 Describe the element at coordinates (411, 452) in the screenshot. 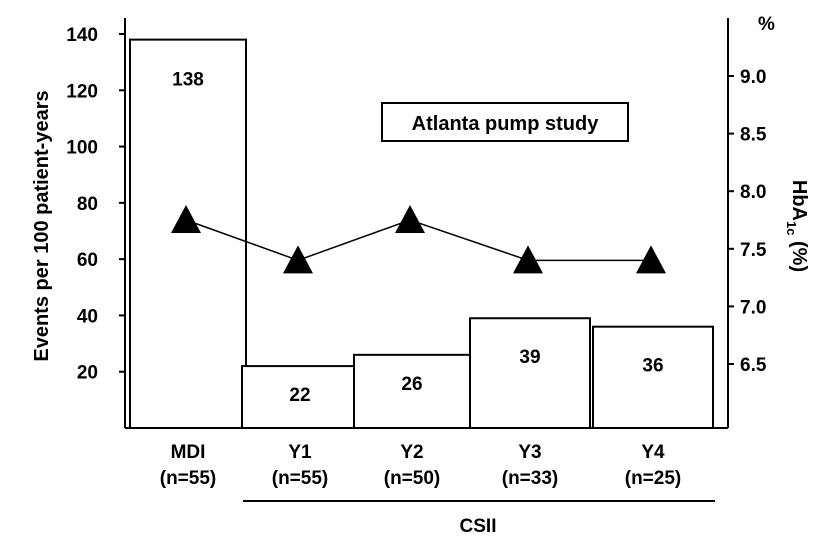

I see `x-tick-label: Y2` at that location.